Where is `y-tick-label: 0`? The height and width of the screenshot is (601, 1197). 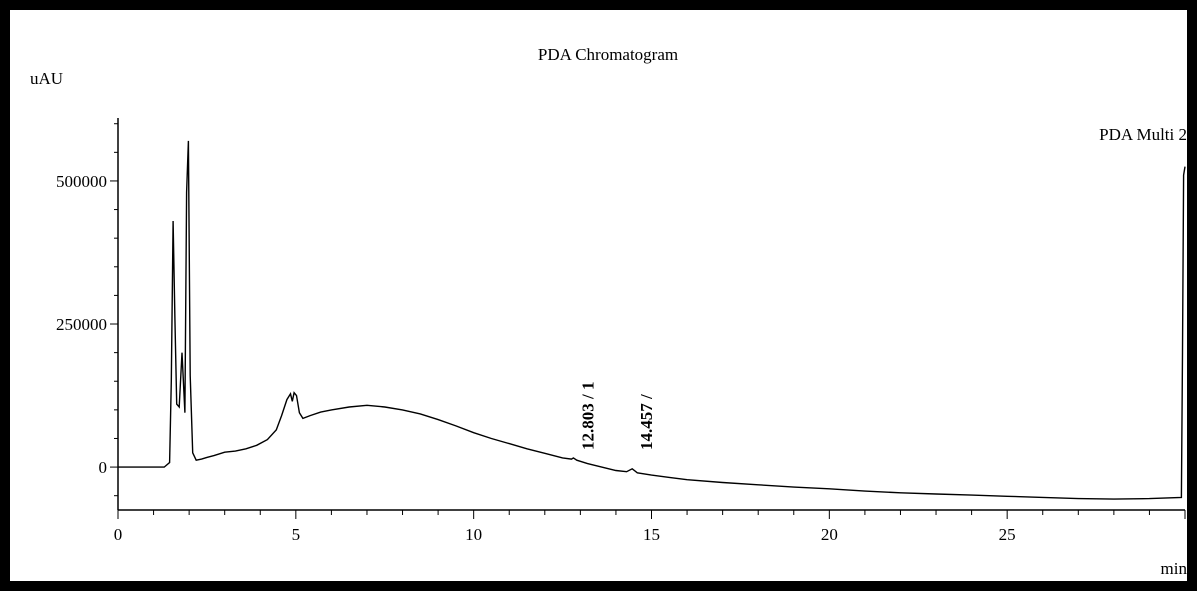 y-tick-label: 0 is located at coordinates (103, 467).